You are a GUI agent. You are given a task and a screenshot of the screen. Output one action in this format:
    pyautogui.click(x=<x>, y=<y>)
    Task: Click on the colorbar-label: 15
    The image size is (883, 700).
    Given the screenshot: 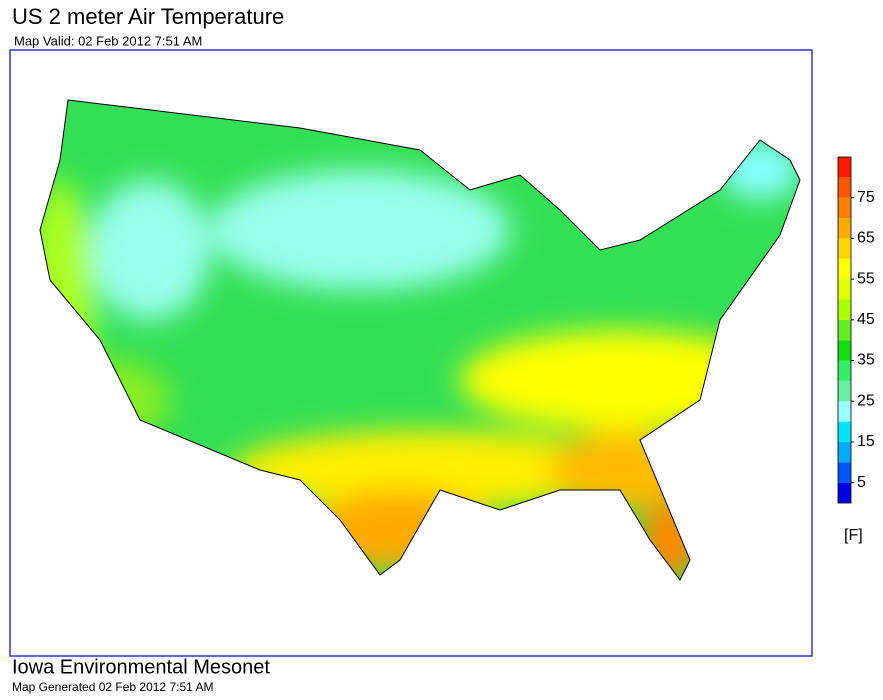 What is the action you would take?
    pyautogui.click(x=866, y=441)
    